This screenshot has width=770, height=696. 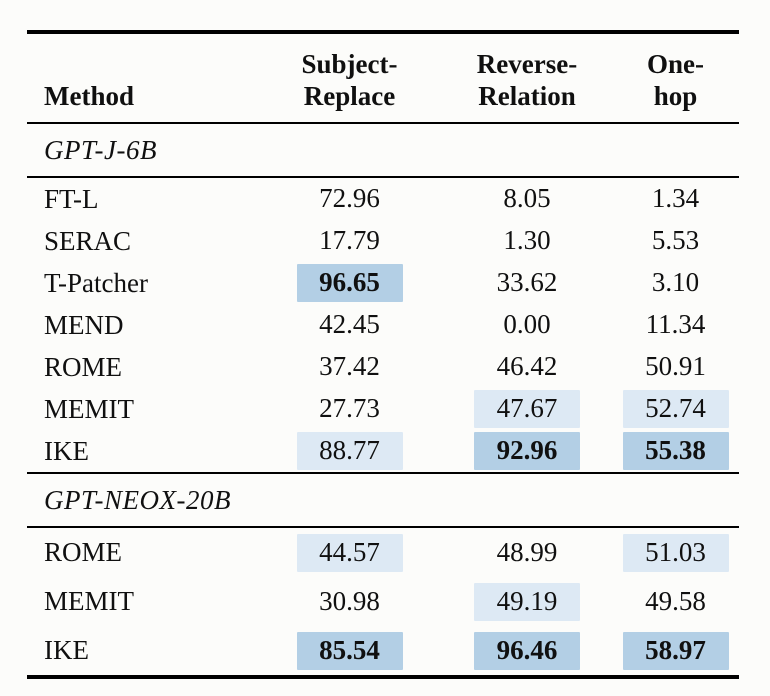 I want to click on value-cell: 52.74, so click(x=675, y=409).